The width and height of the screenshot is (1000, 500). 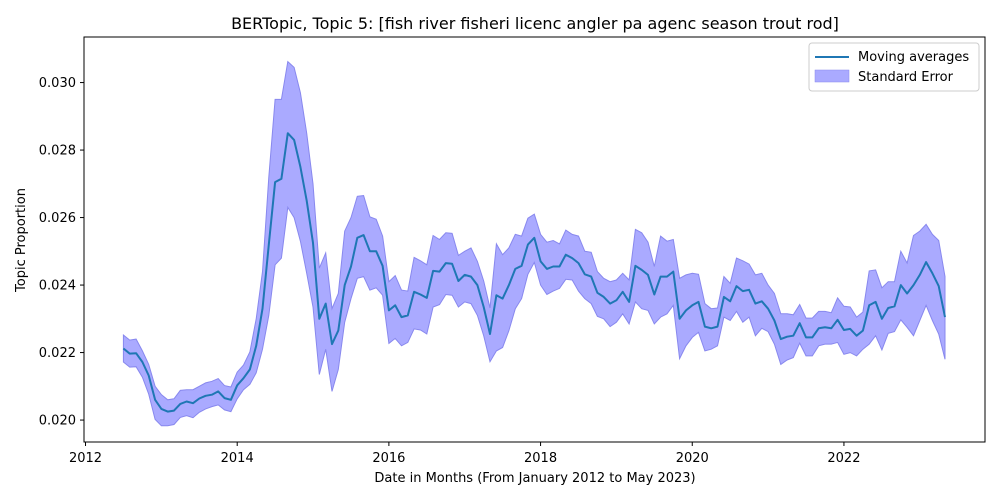 I want to click on legend-box, so click(x=894, y=67).